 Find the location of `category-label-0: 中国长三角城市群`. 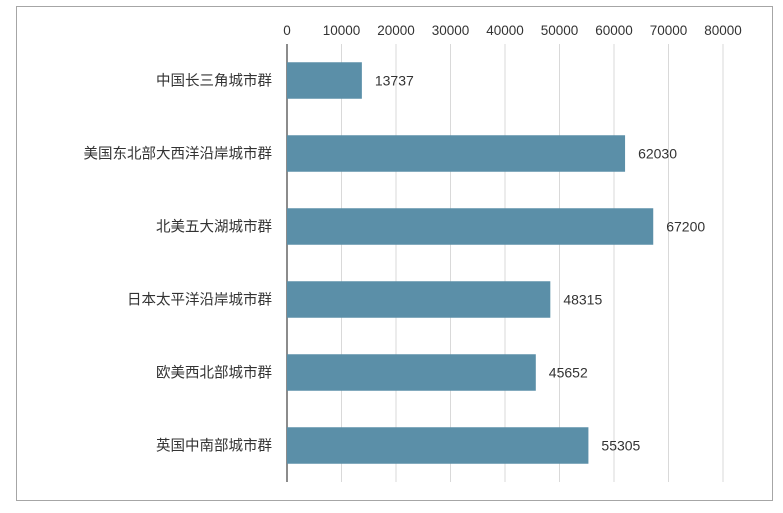

category-label-0: 中国长三角城市群 is located at coordinates (214, 81).